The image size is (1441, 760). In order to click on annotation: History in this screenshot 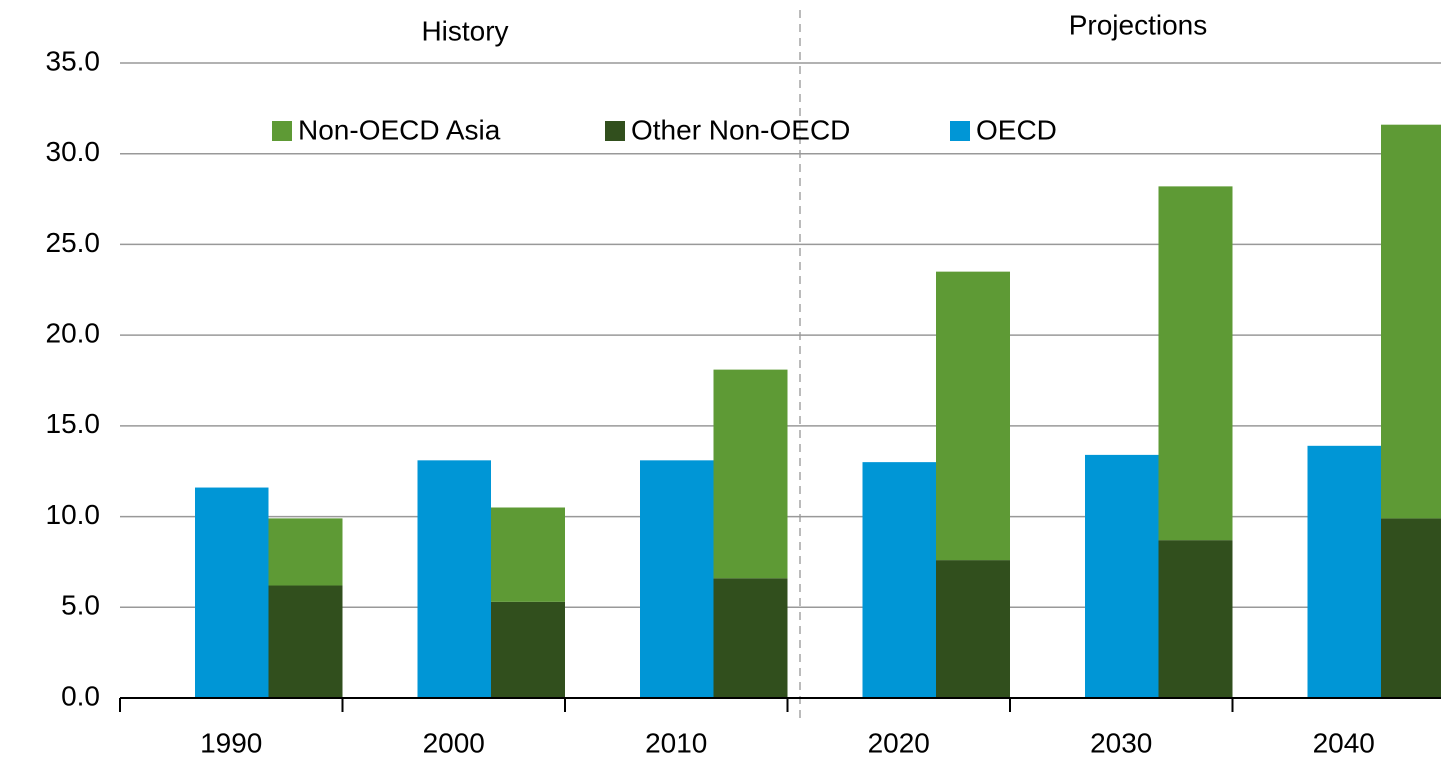, I will do `click(464, 30)`.